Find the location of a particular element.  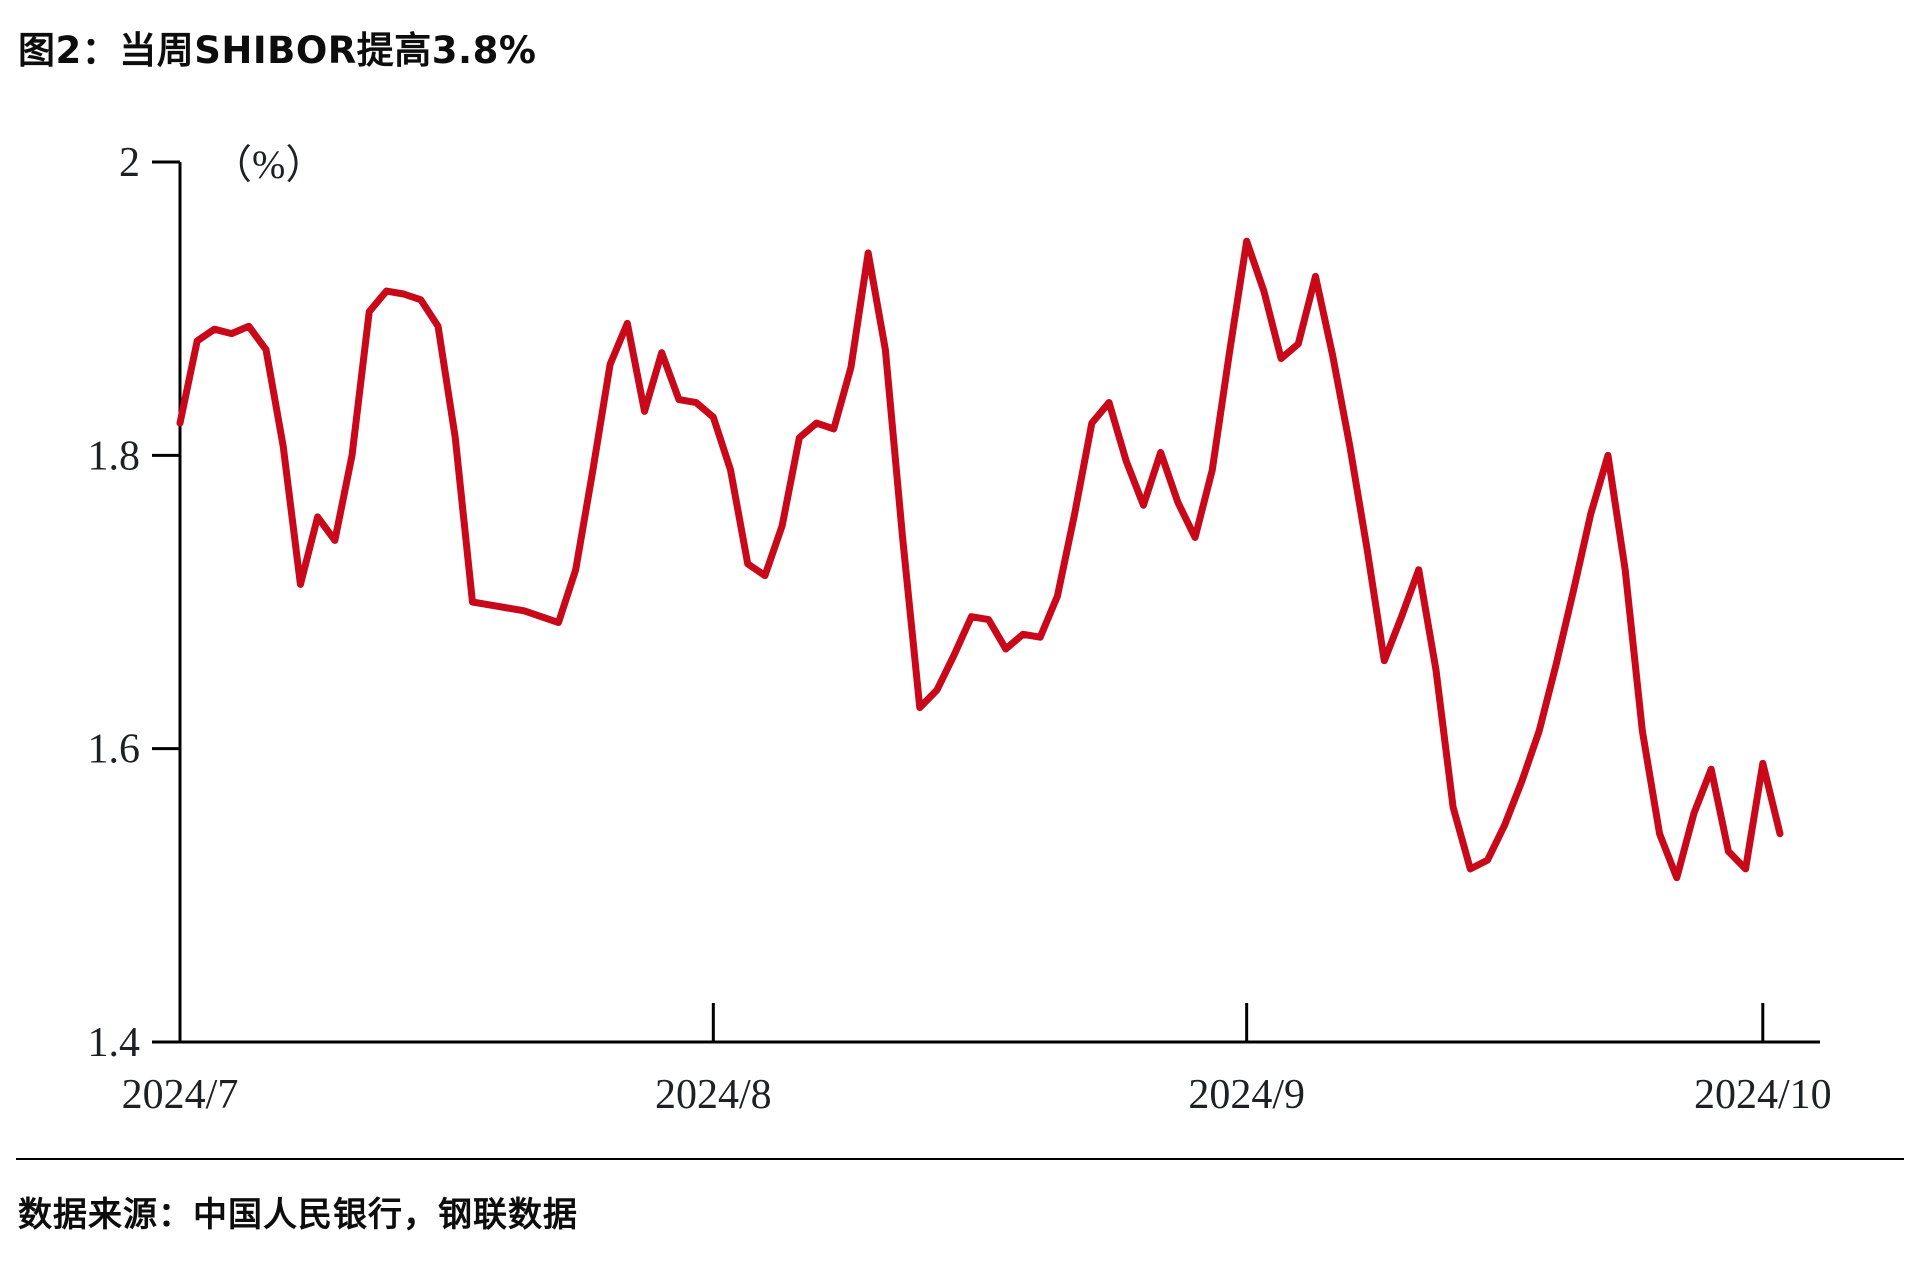

x-axis-tick-label: 2024/8 is located at coordinates (713, 1095).